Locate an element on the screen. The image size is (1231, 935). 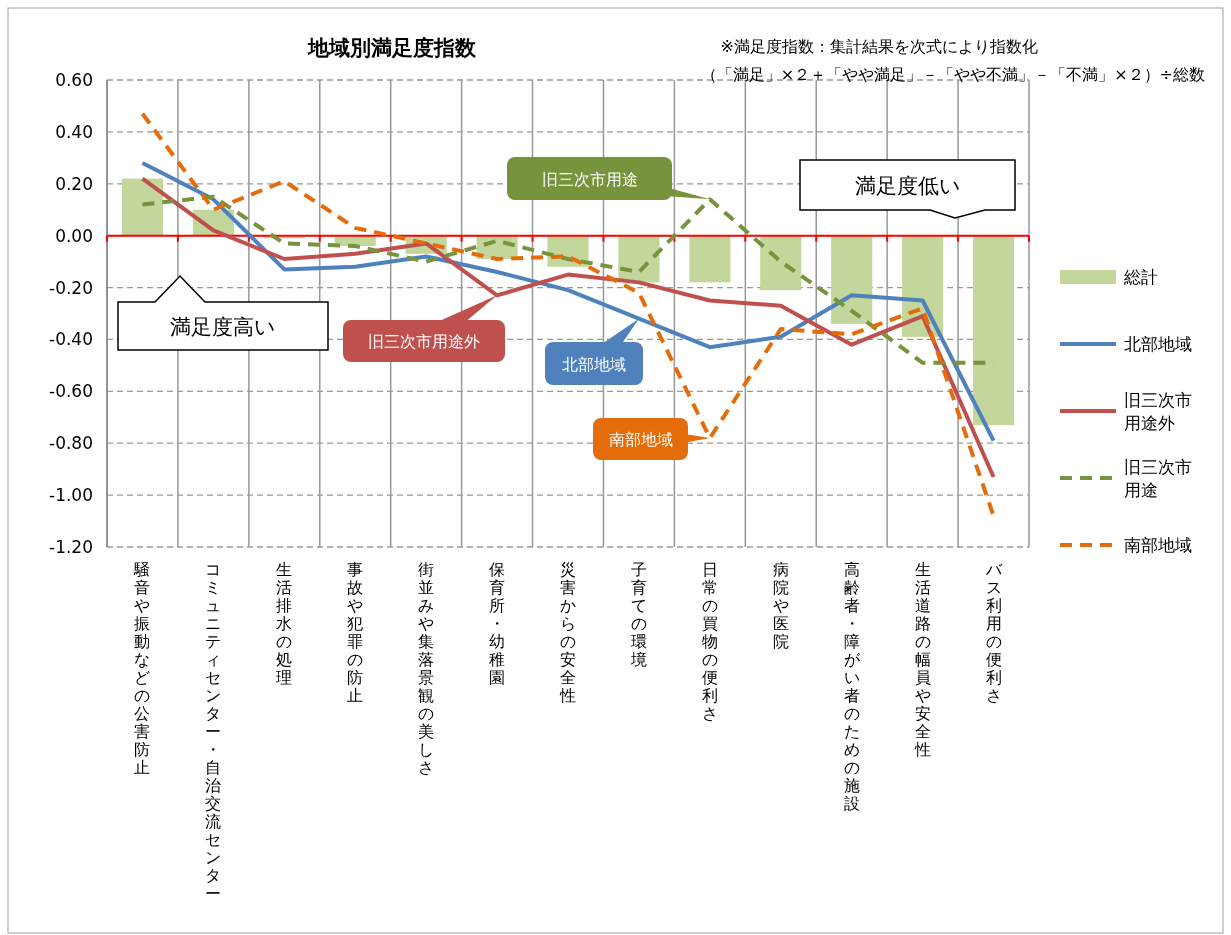
callout: 満足度低い is located at coordinates (907, 189).